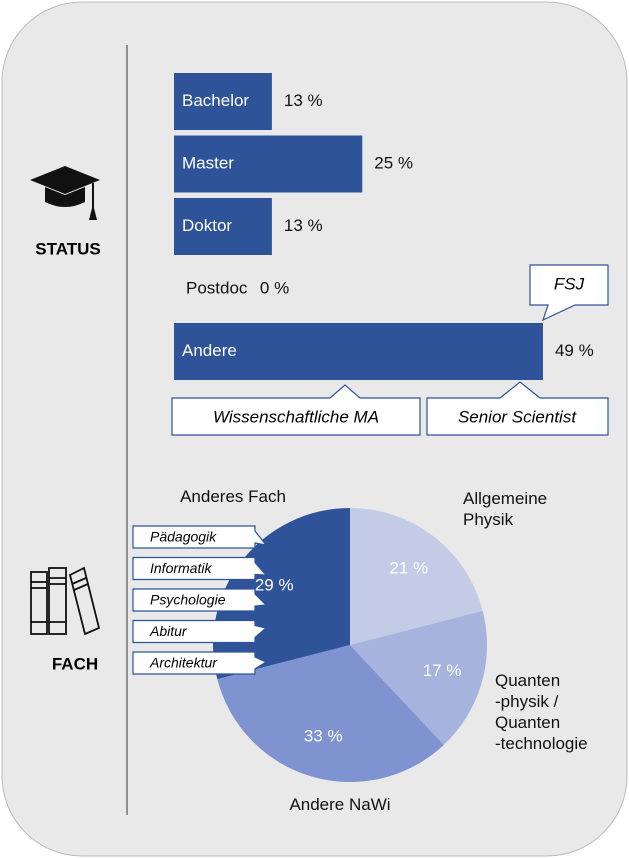  What do you see at coordinates (67, 248) in the screenshot?
I see `section-label: STATUS` at bounding box center [67, 248].